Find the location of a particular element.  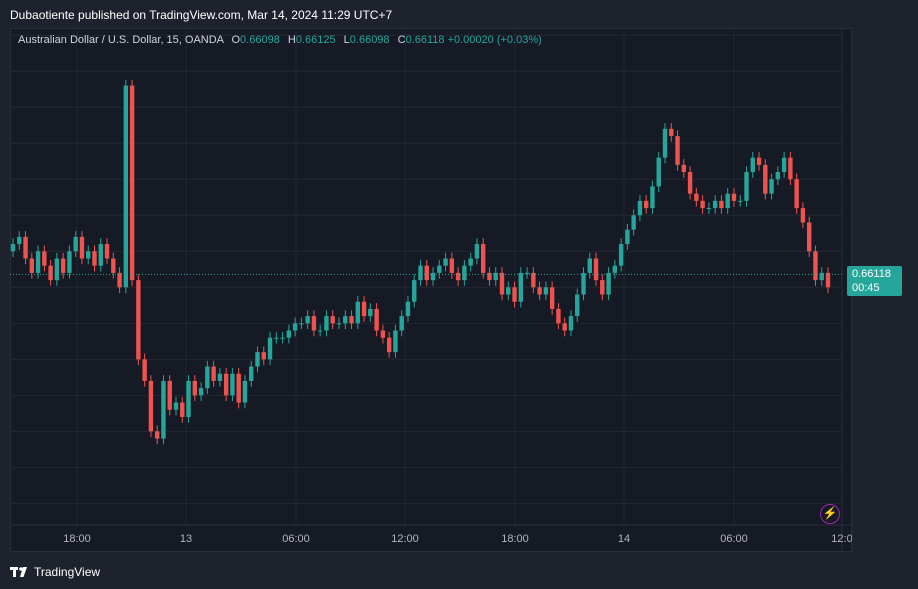

x-tick-label: 12:0 is located at coordinates (841, 539).